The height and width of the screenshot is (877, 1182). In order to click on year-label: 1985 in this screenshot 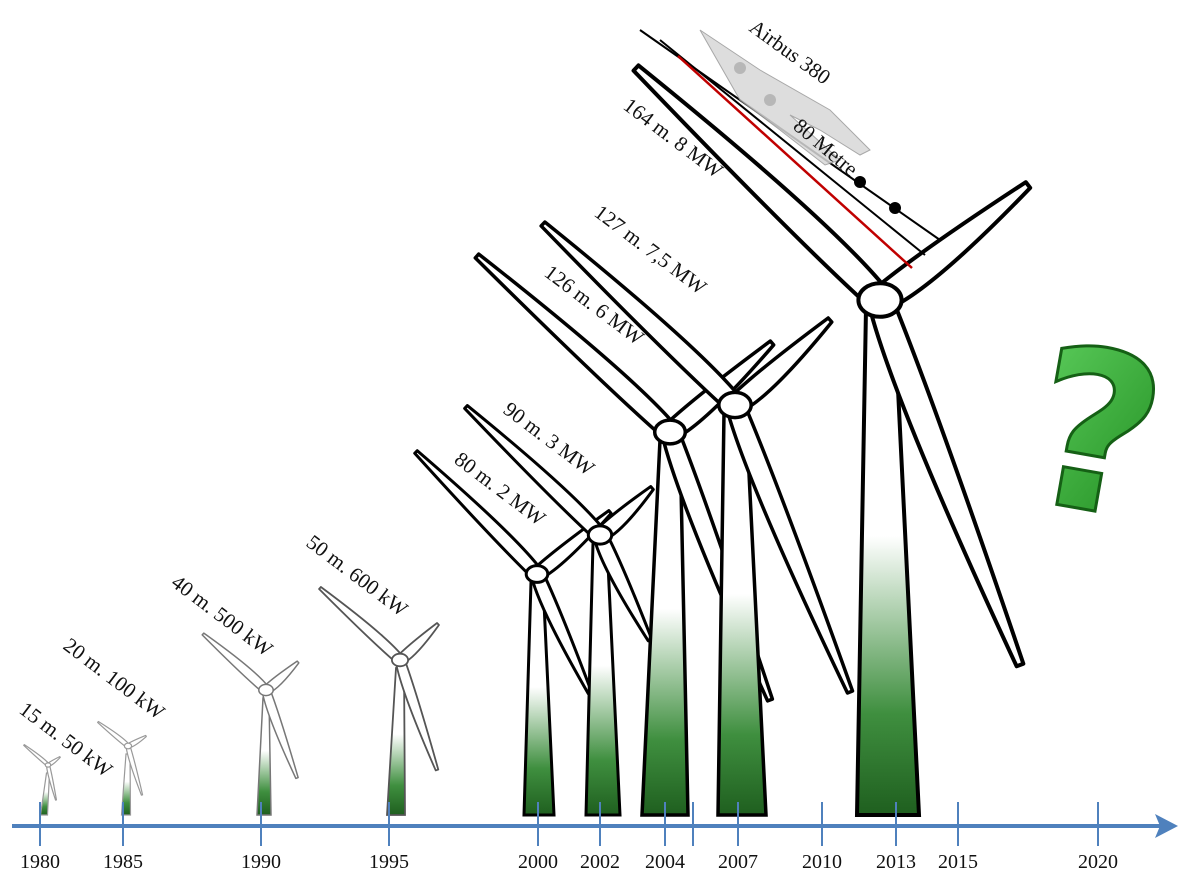, I will do `click(123, 862)`.